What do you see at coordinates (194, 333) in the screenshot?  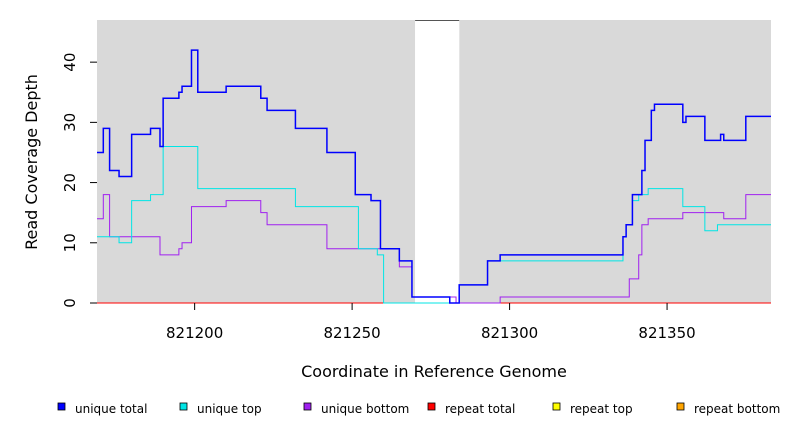 I see `x-tick-label: 821200` at bounding box center [194, 333].